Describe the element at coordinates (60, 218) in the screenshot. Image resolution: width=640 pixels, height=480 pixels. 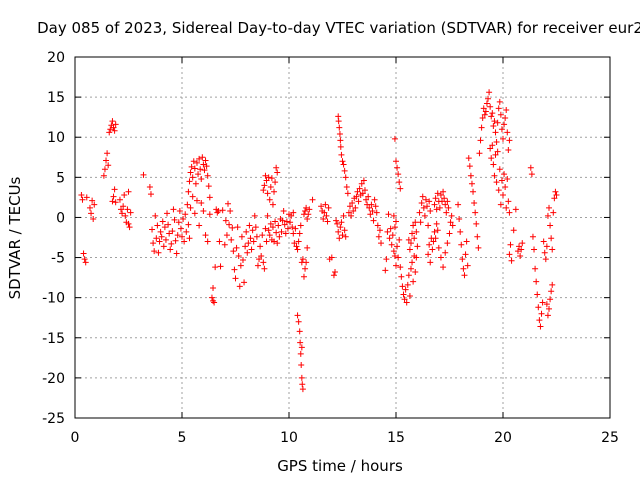
I see `y-tick-label: 0` at that location.